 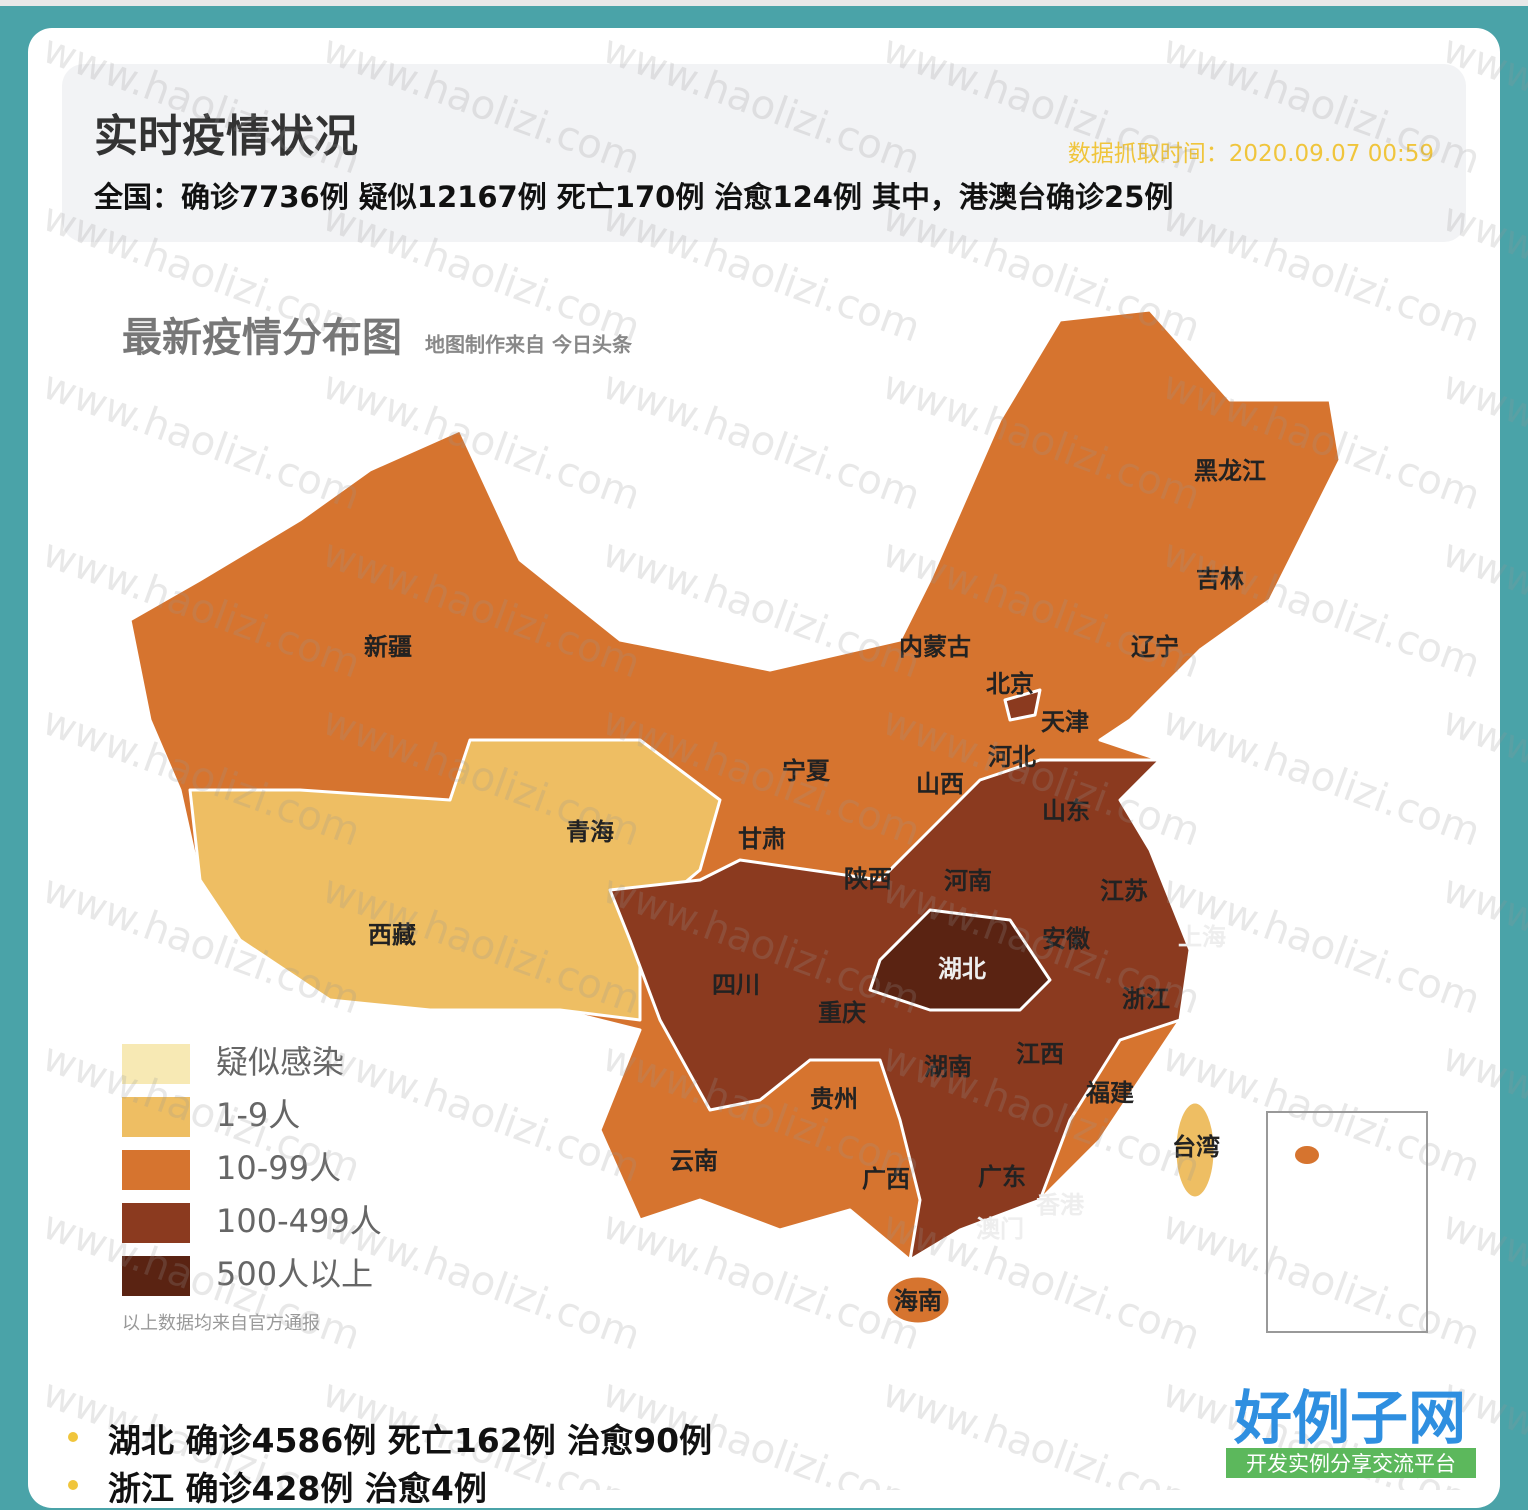 I want to click on update-time: 数据抓取时间：2020.09.07 00:59, so click(x=1250, y=154).